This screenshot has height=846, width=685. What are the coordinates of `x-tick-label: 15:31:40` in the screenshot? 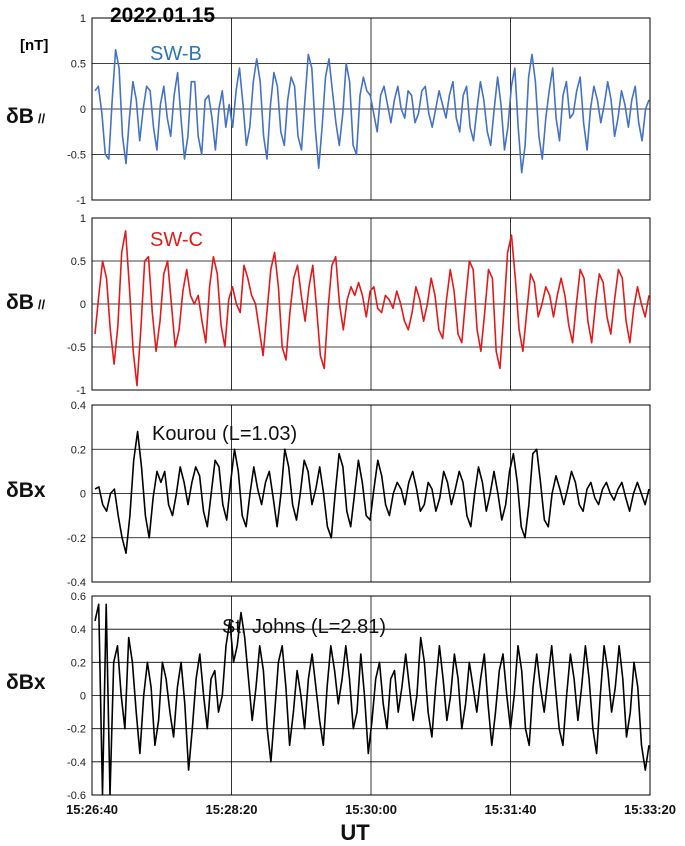 It's located at (510, 809).